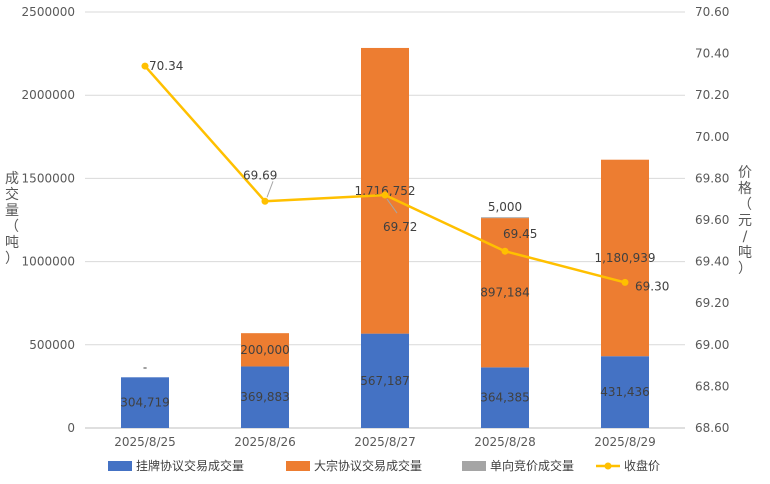 Image resolution: width=770 pixels, height=484 pixels. Describe the element at coordinates (12, 219) in the screenshot. I see `left-axis-title: 成交量（吨）` at that location.